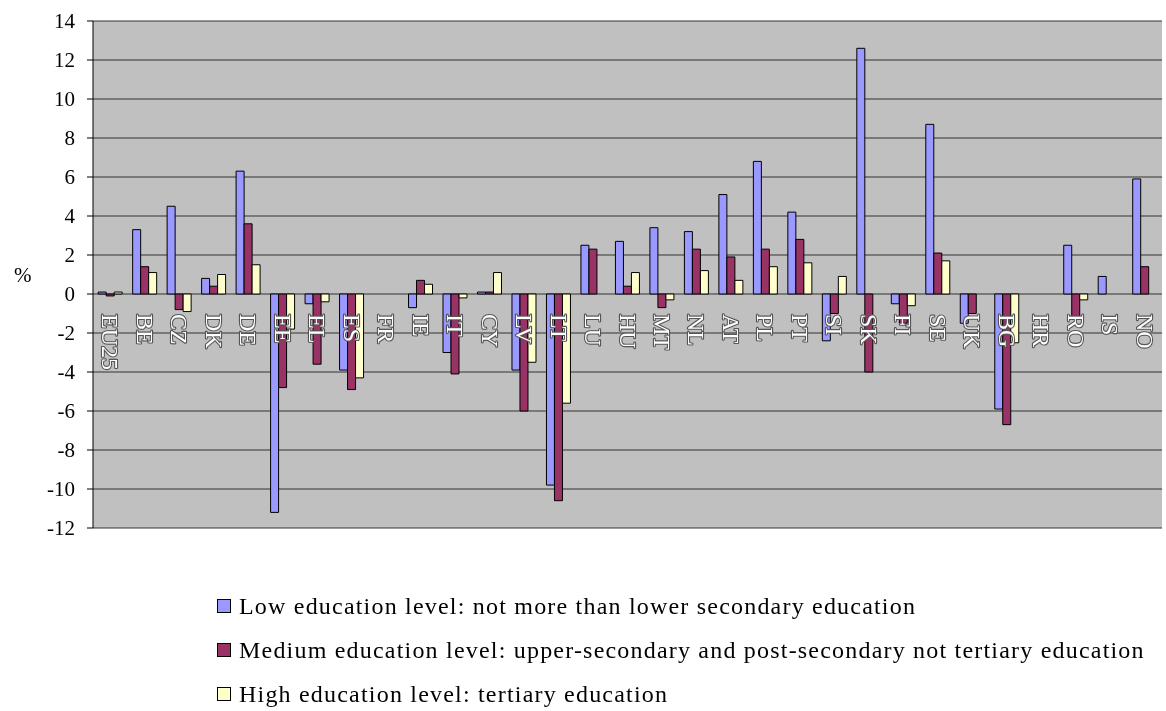 Image resolution: width=1166 pixels, height=711 pixels. Describe the element at coordinates (144, 329) in the screenshot. I see `x-tick-label: BE` at that location.